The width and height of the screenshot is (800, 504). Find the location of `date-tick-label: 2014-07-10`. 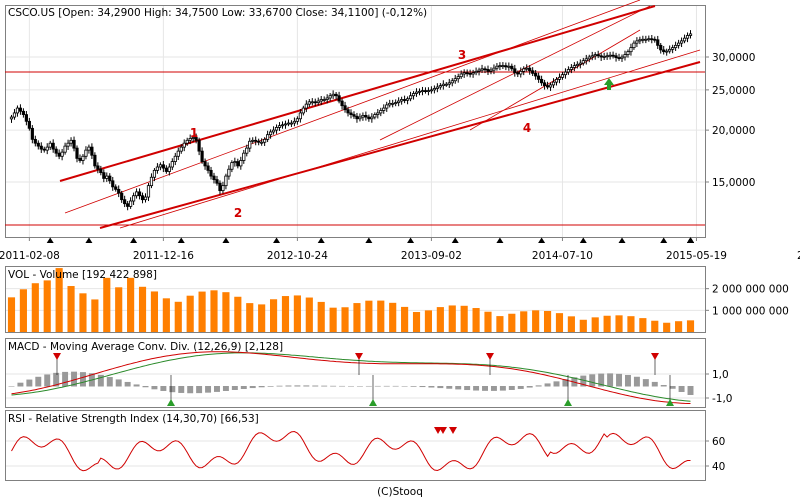

date-tick-label: 2014-07-10 is located at coordinates (562, 256).